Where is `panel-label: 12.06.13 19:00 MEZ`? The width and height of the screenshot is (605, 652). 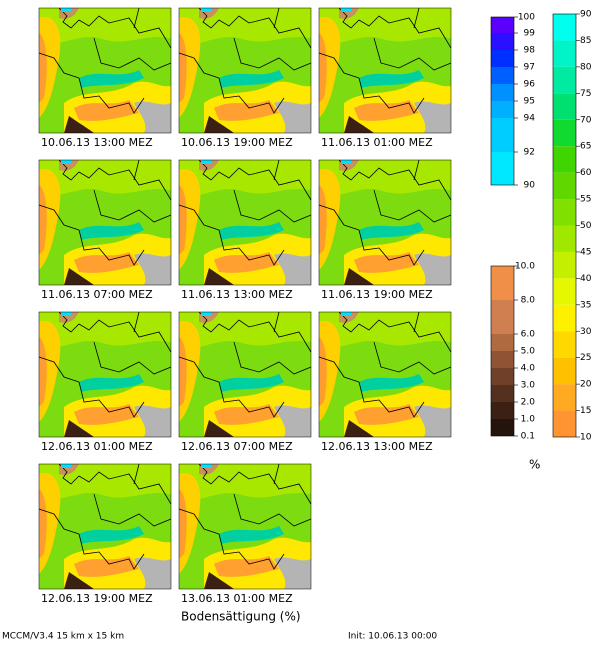
panel-label: 12.06.13 19:00 MEZ is located at coordinates (97, 598).